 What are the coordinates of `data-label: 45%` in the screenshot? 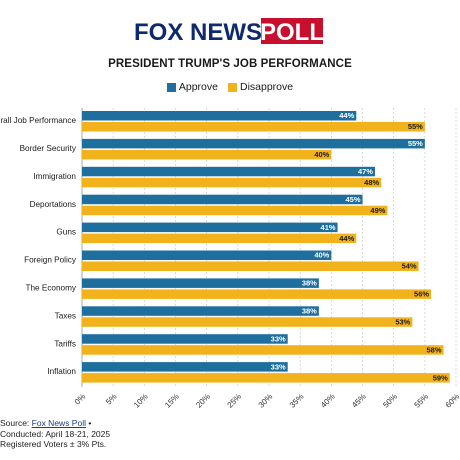 It's located at (352, 199).